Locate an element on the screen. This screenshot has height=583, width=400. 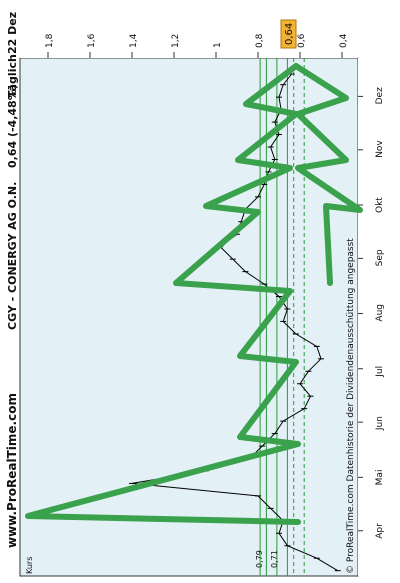
date-tick-label: Apr is located at coordinates (380, 531).